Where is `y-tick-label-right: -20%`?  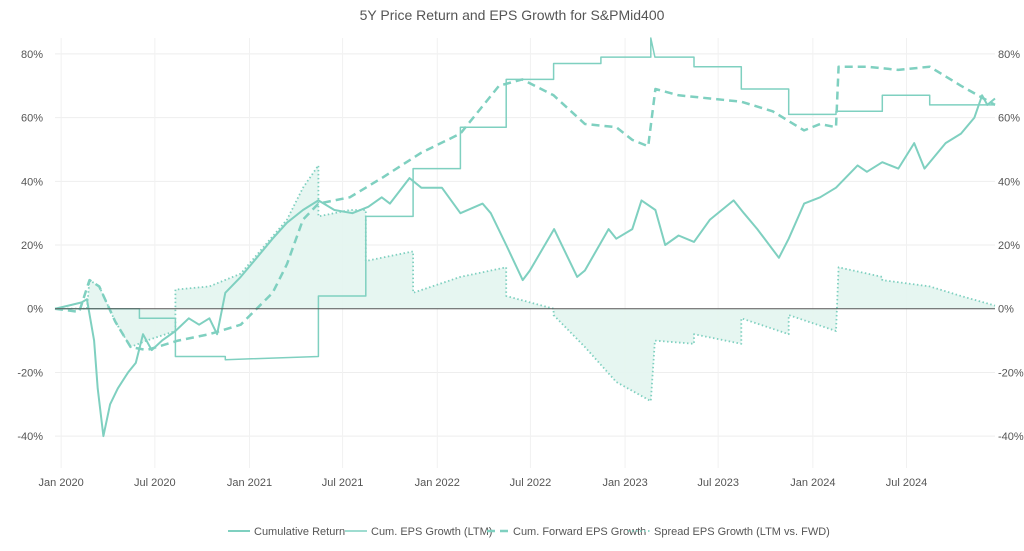 y-tick-label-right: -20% is located at coordinates (1011, 373).